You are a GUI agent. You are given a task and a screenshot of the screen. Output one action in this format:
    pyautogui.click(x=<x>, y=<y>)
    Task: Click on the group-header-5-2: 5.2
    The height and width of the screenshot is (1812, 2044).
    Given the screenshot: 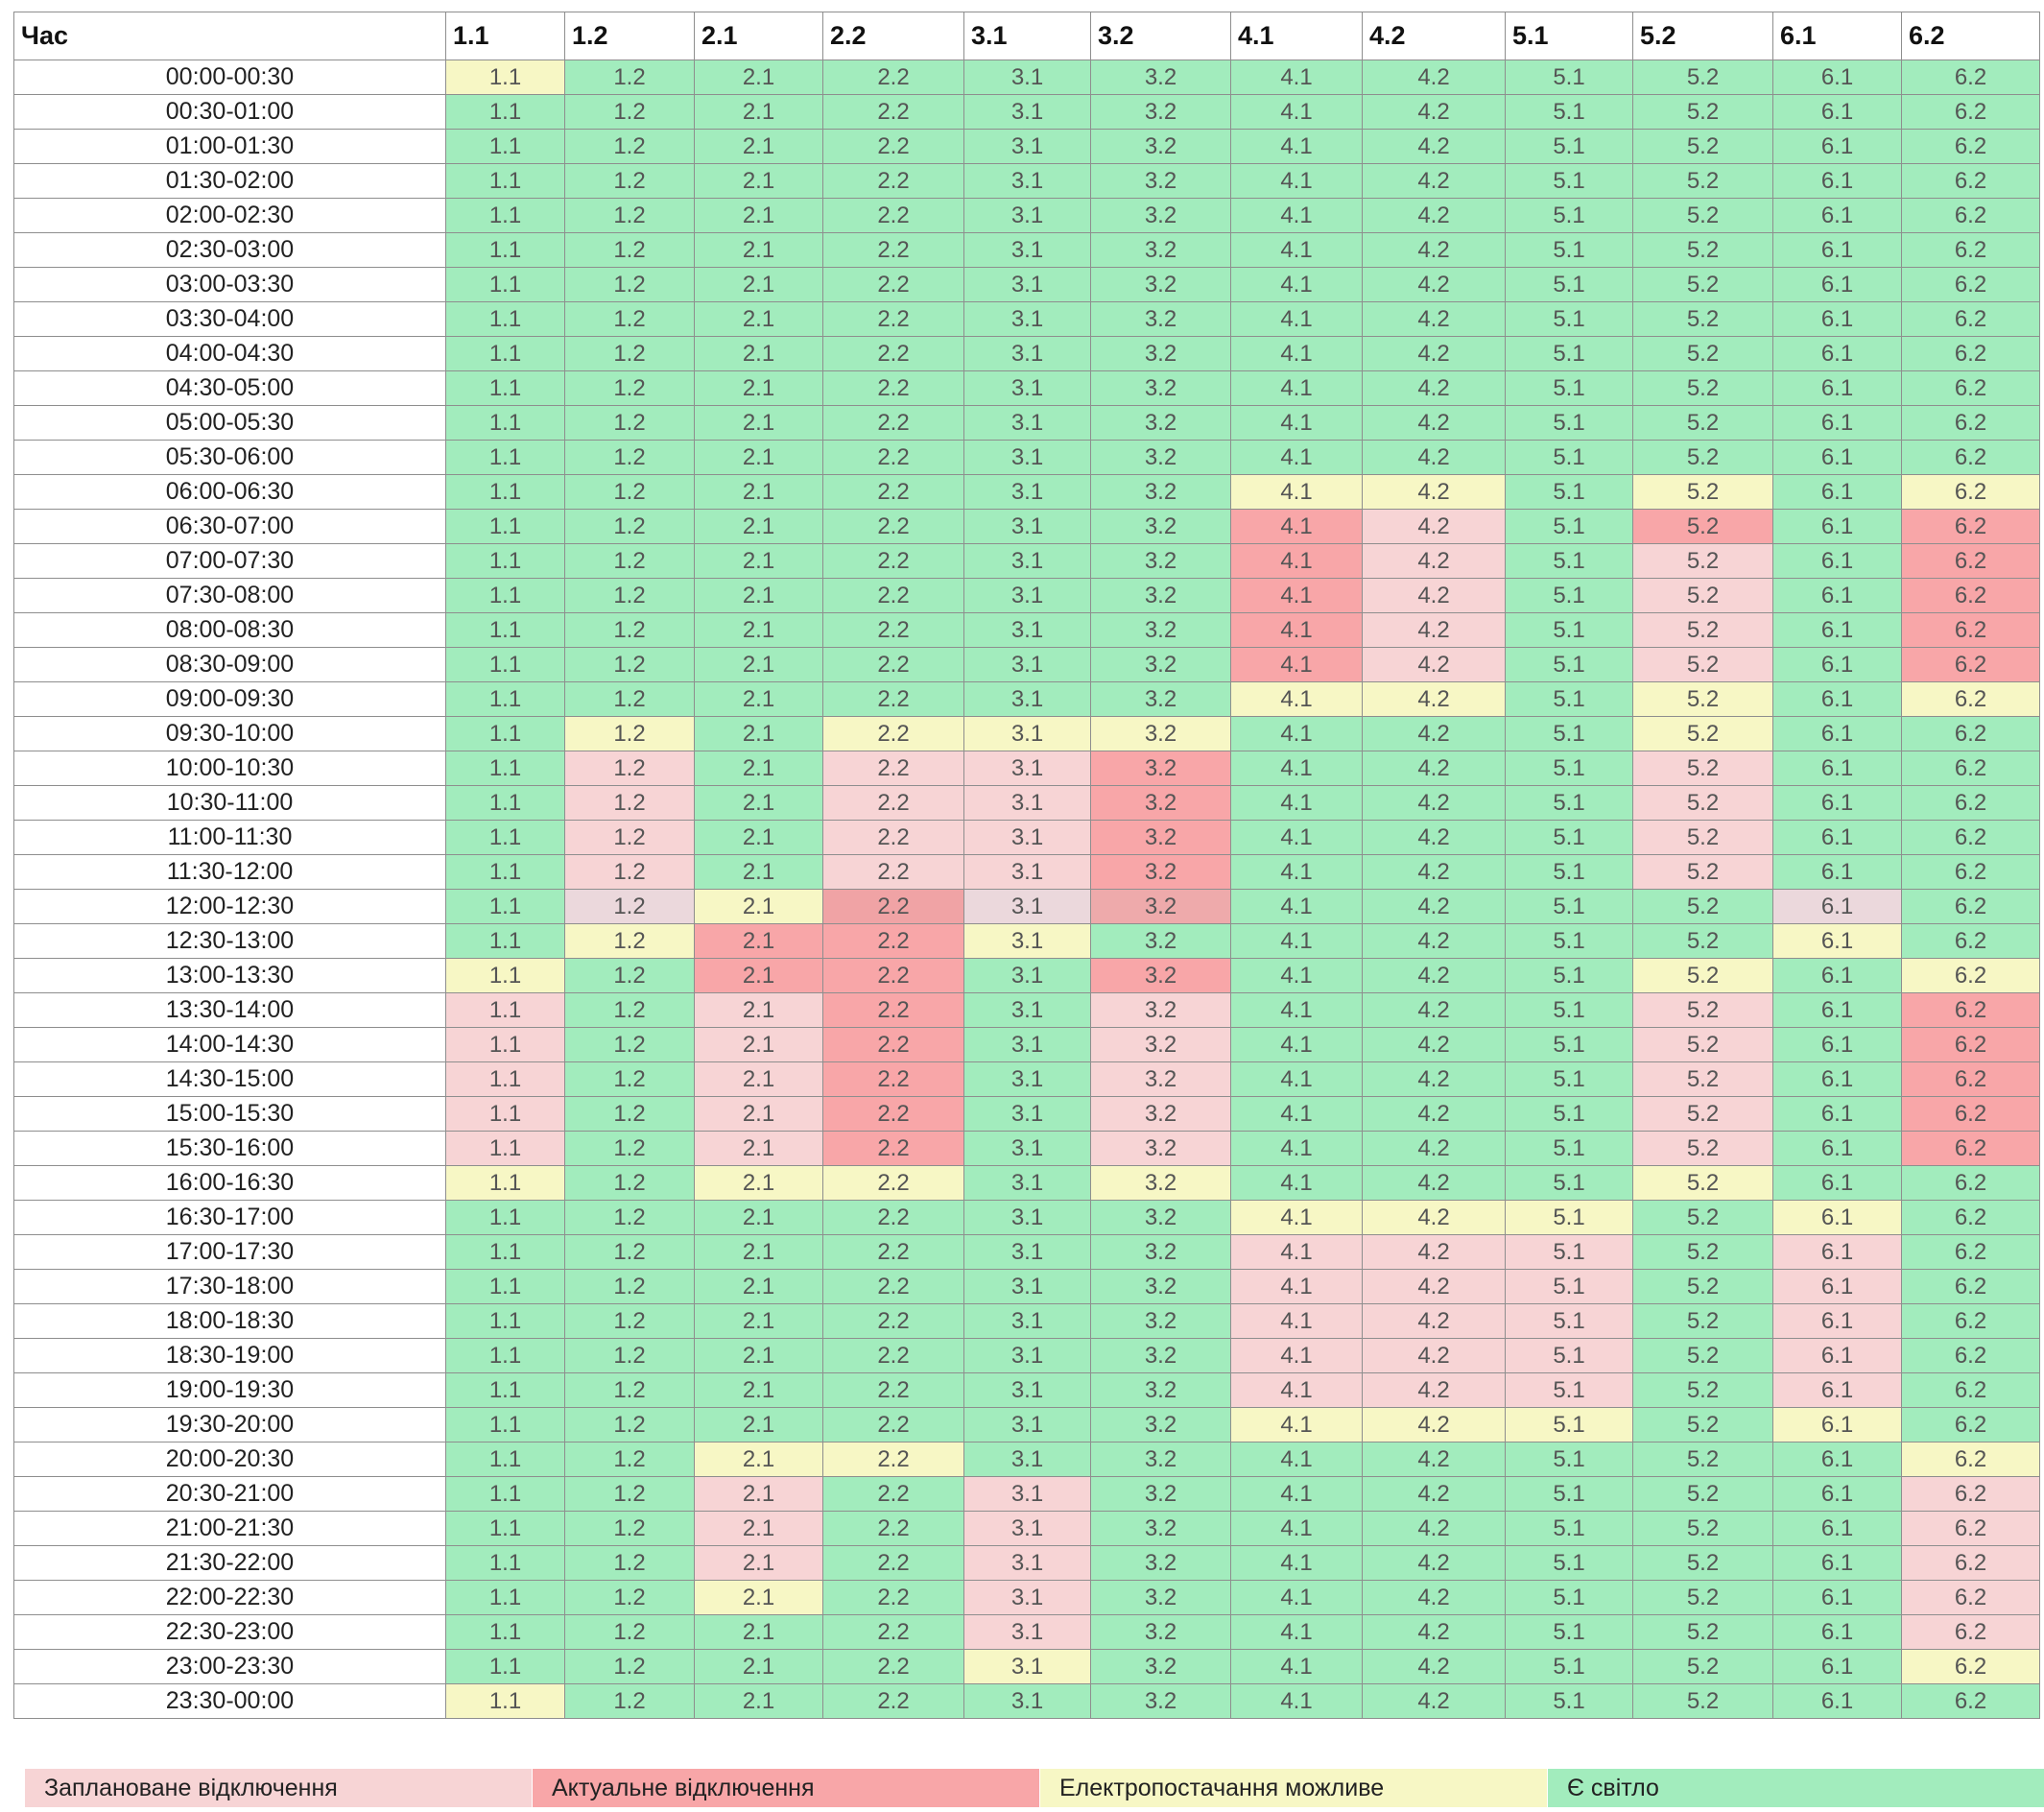 What is the action you would take?
    pyautogui.click(x=1702, y=36)
    